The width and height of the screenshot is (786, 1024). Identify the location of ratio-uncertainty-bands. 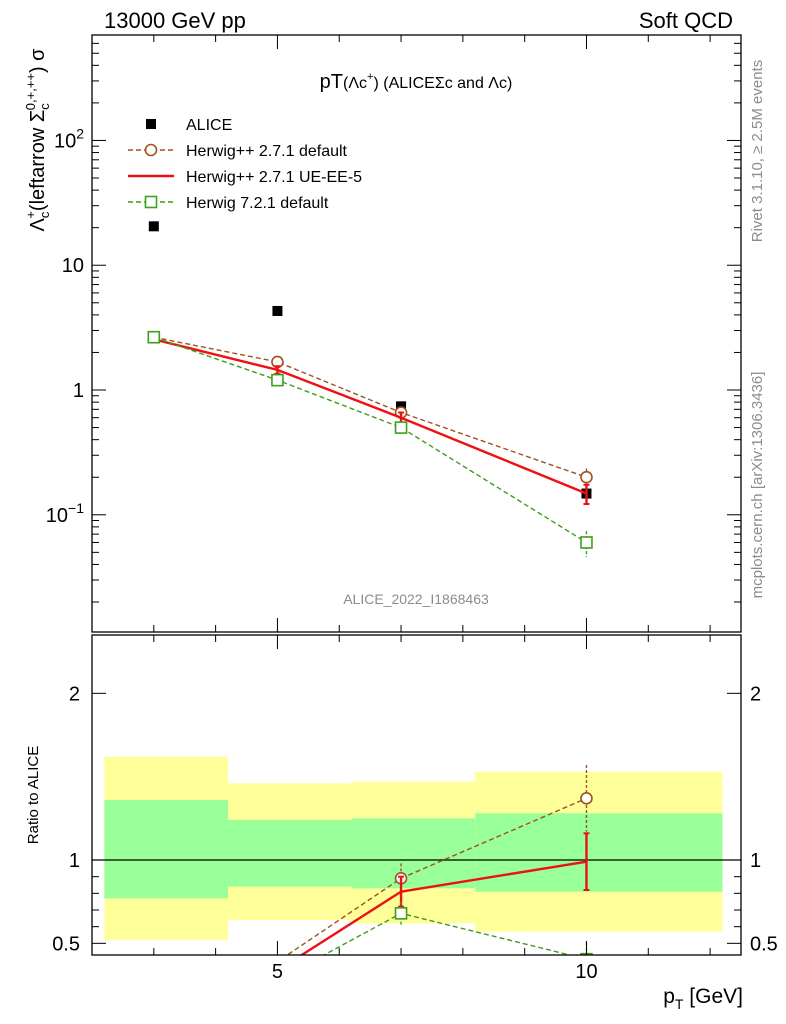
(413, 848).